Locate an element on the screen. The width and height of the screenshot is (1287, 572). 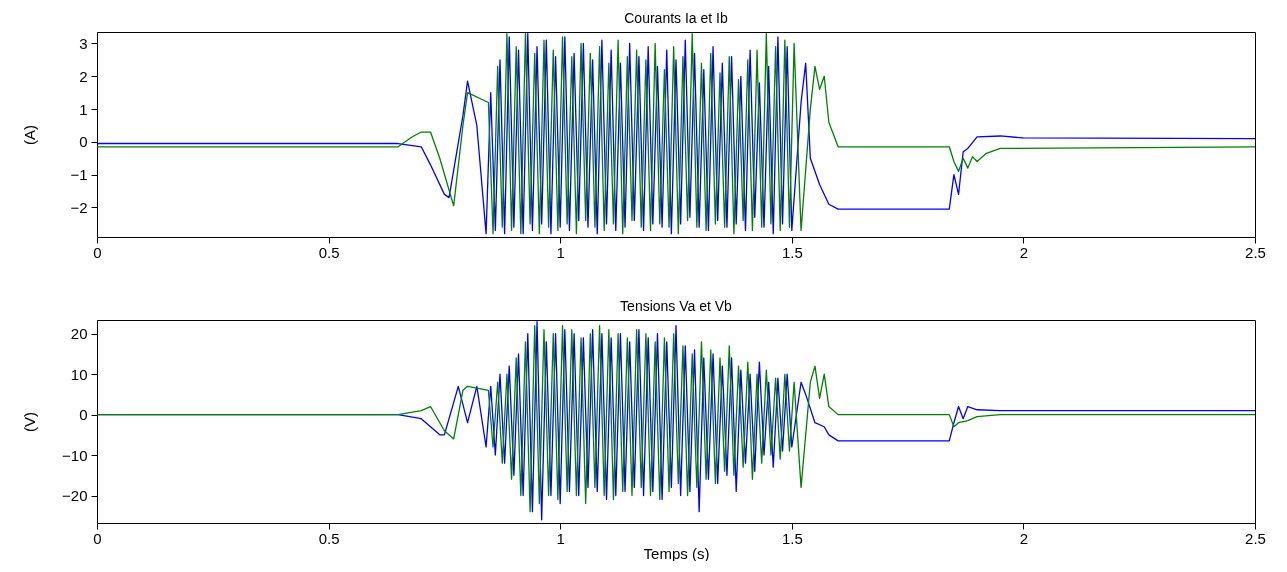
y-tick-label: −1 is located at coordinates (79, 175).